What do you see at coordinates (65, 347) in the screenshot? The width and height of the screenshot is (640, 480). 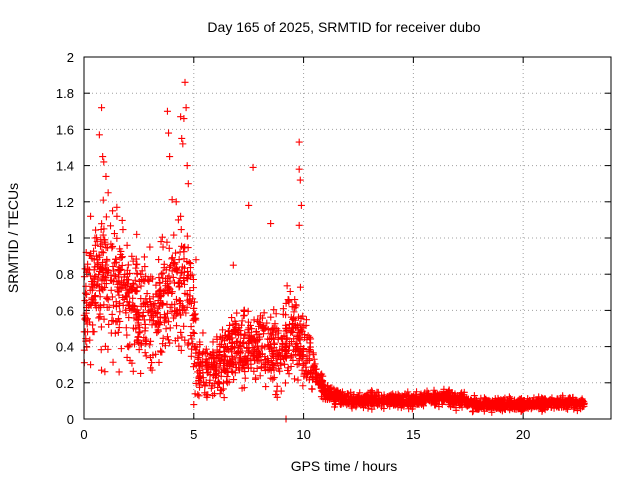 I see `y-tick-label: 0.4` at bounding box center [65, 347].